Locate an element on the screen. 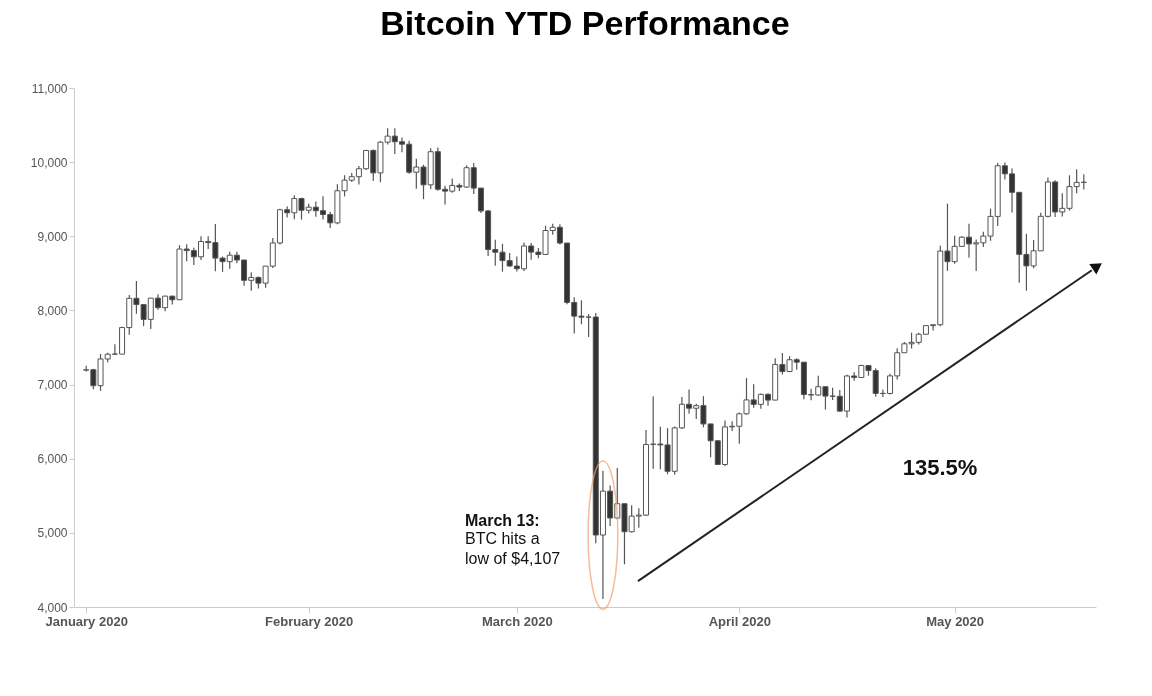 The height and width of the screenshot is (696, 1152). annotation: March 13: is located at coordinates (502, 520).